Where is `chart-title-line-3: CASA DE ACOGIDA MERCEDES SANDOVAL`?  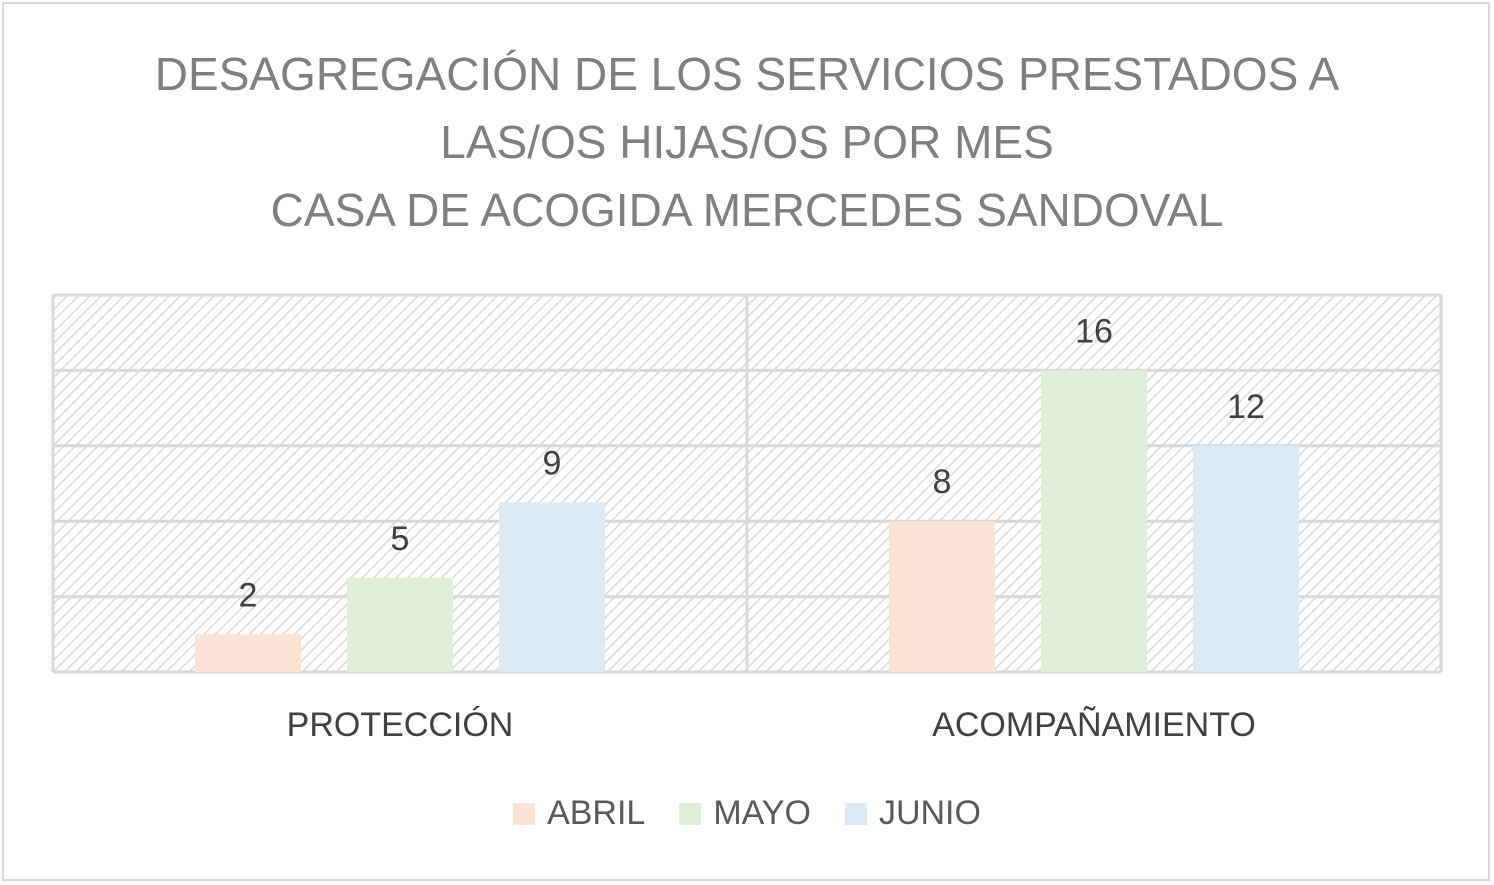
chart-title-line-3: CASA DE ACOGIDA MERCEDES SANDOVAL is located at coordinates (747, 210).